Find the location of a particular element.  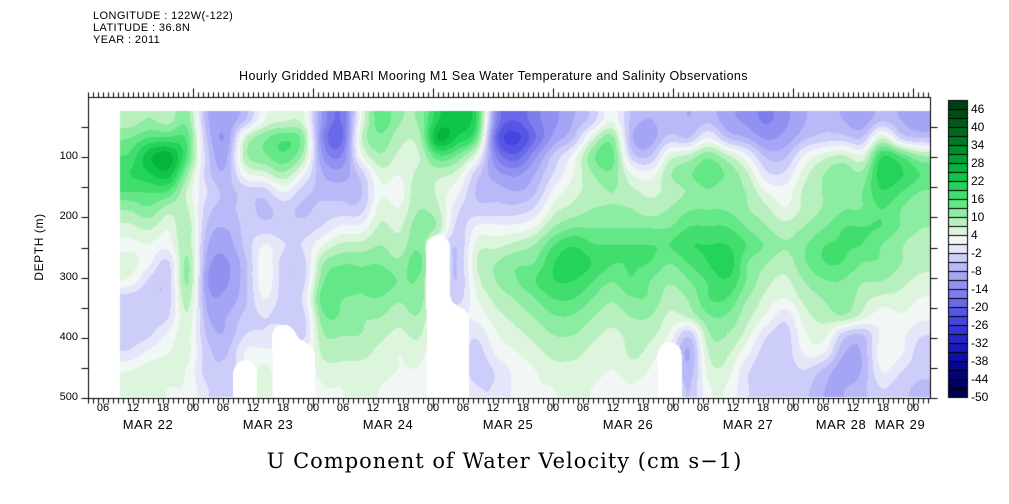

colorbar-tick-label: 22 is located at coordinates (978, 181).